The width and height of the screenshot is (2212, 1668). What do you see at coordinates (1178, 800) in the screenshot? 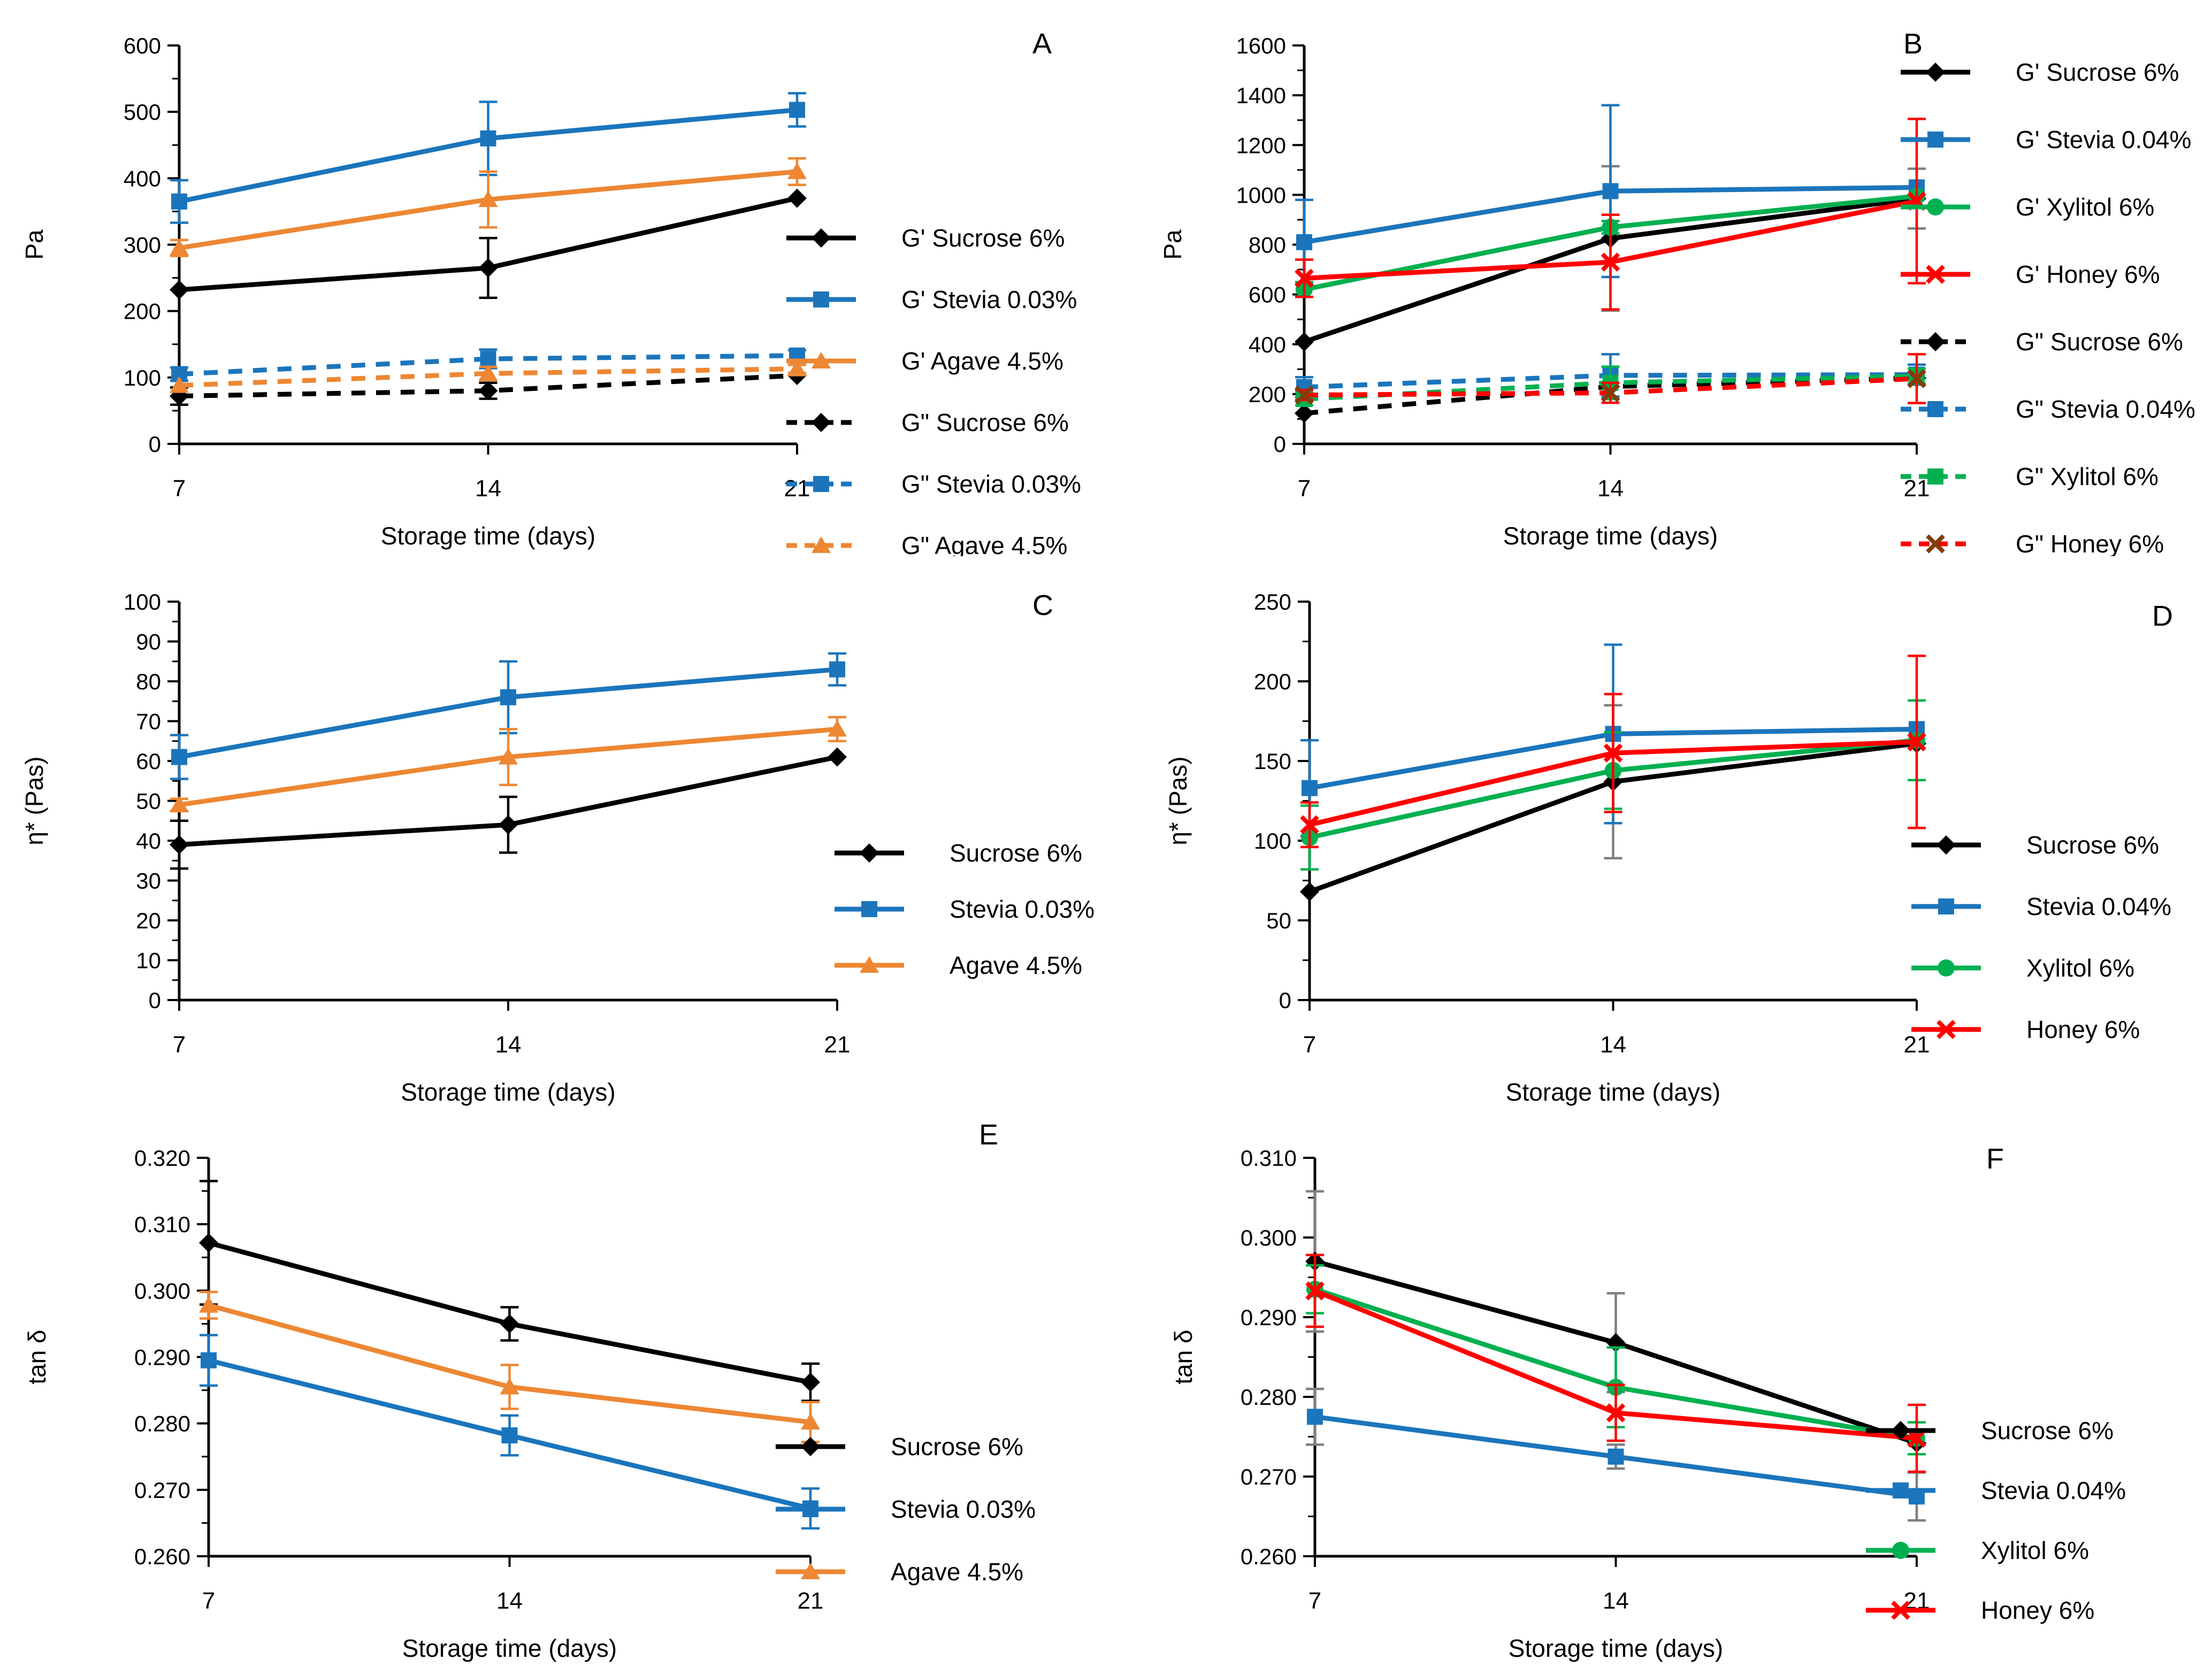
I see `y-axis-title: η* (Pas)` at bounding box center [1178, 800].